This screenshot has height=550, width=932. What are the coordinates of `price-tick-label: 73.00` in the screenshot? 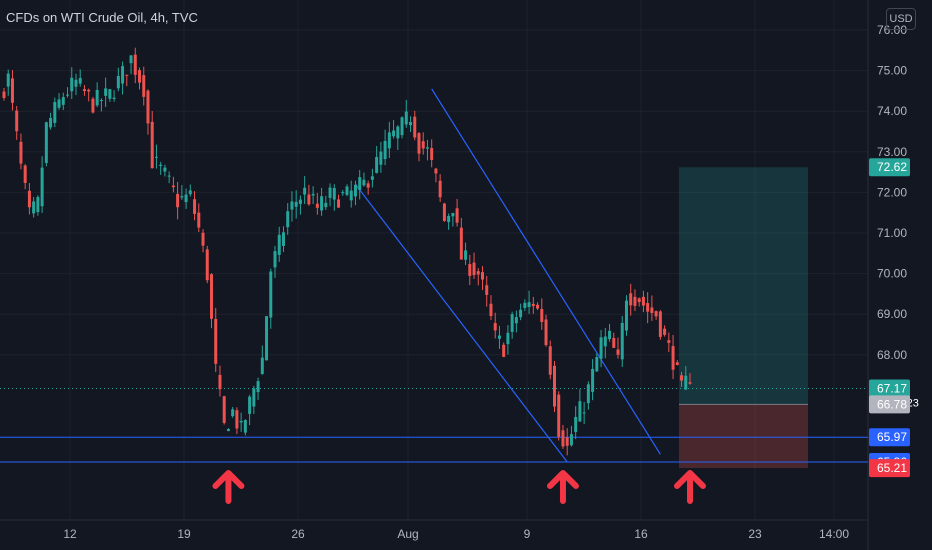 It's located at (892, 152).